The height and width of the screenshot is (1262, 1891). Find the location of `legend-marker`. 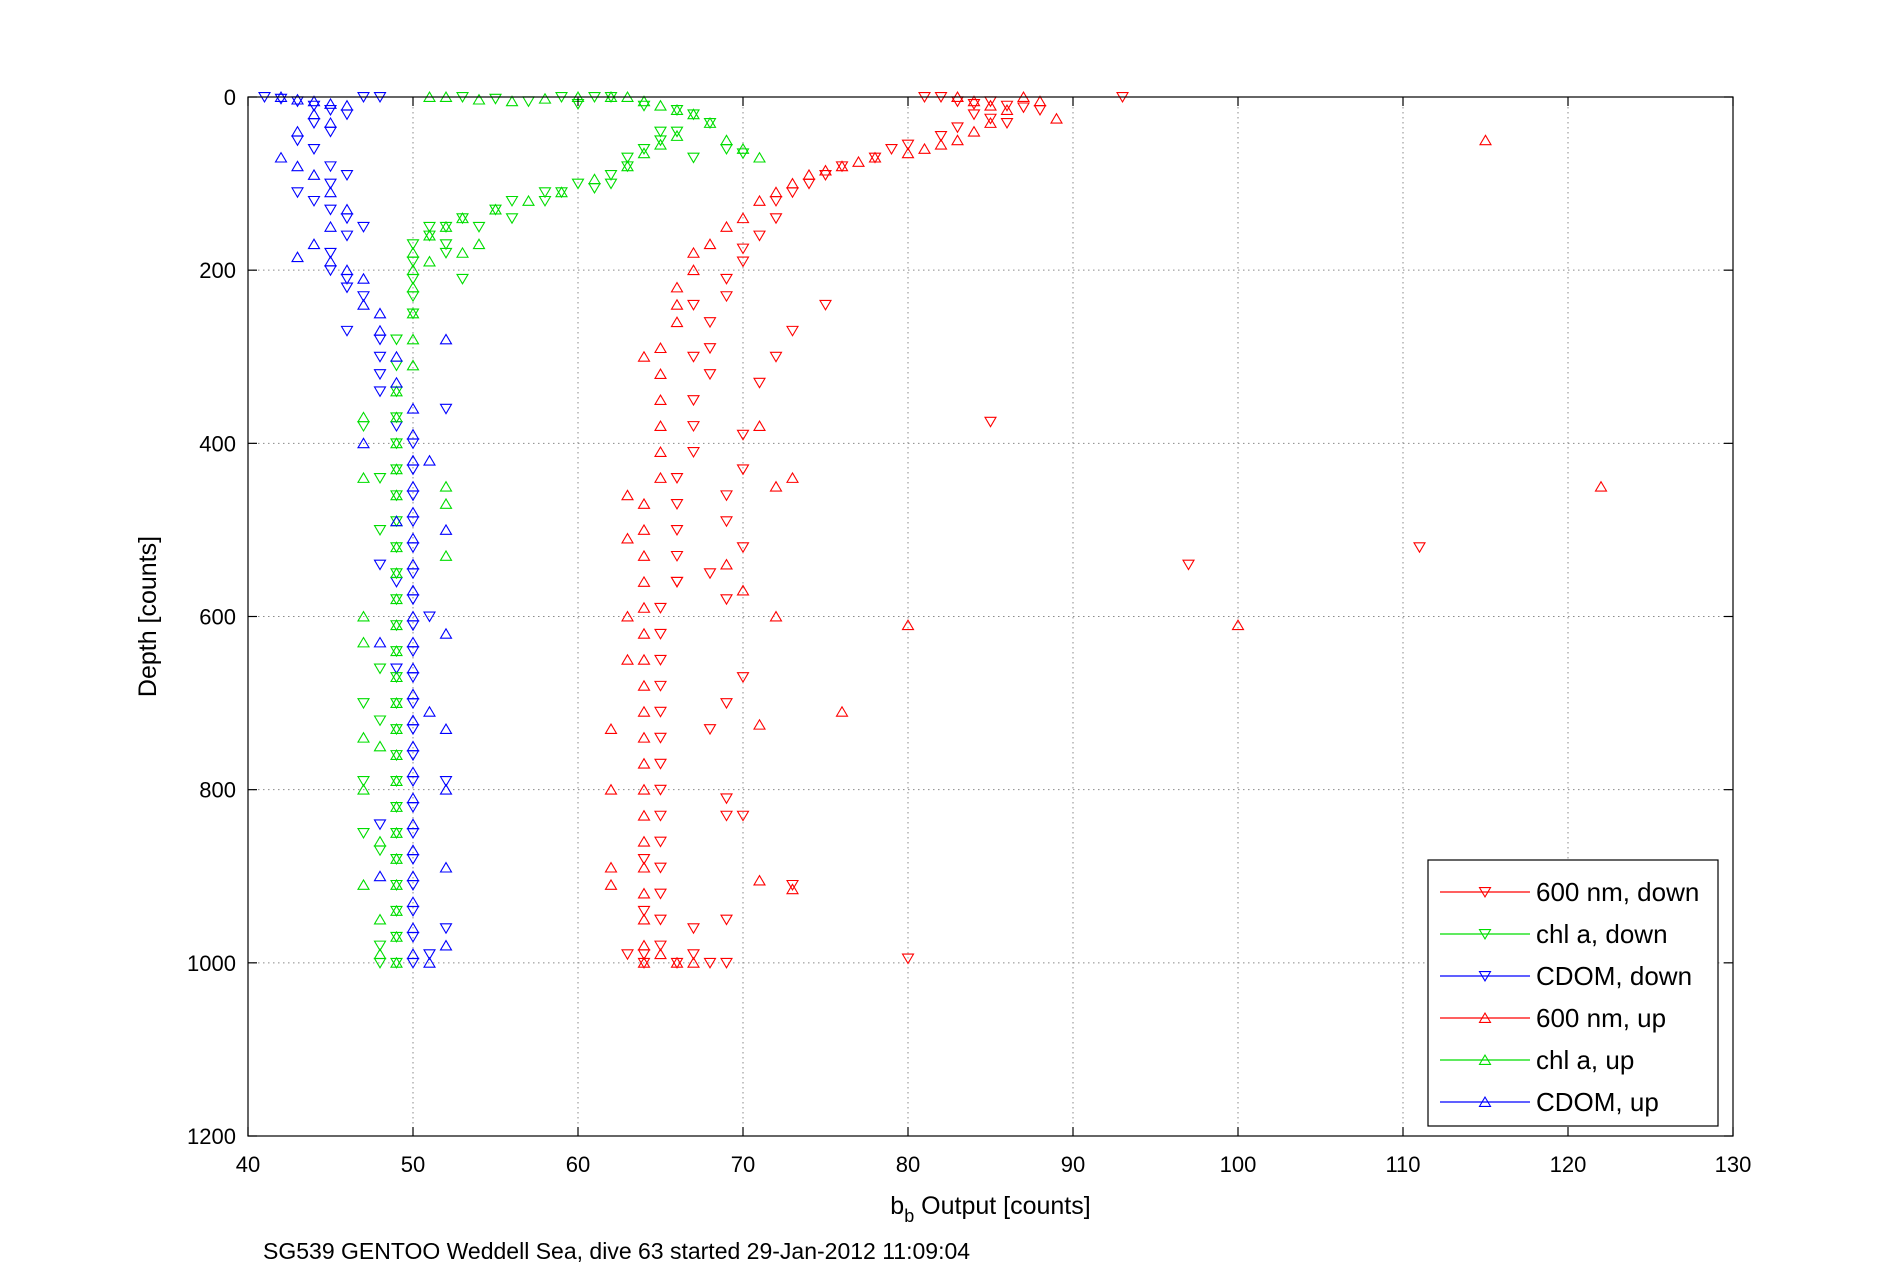

legend-marker is located at coordinates (1485, 1059).